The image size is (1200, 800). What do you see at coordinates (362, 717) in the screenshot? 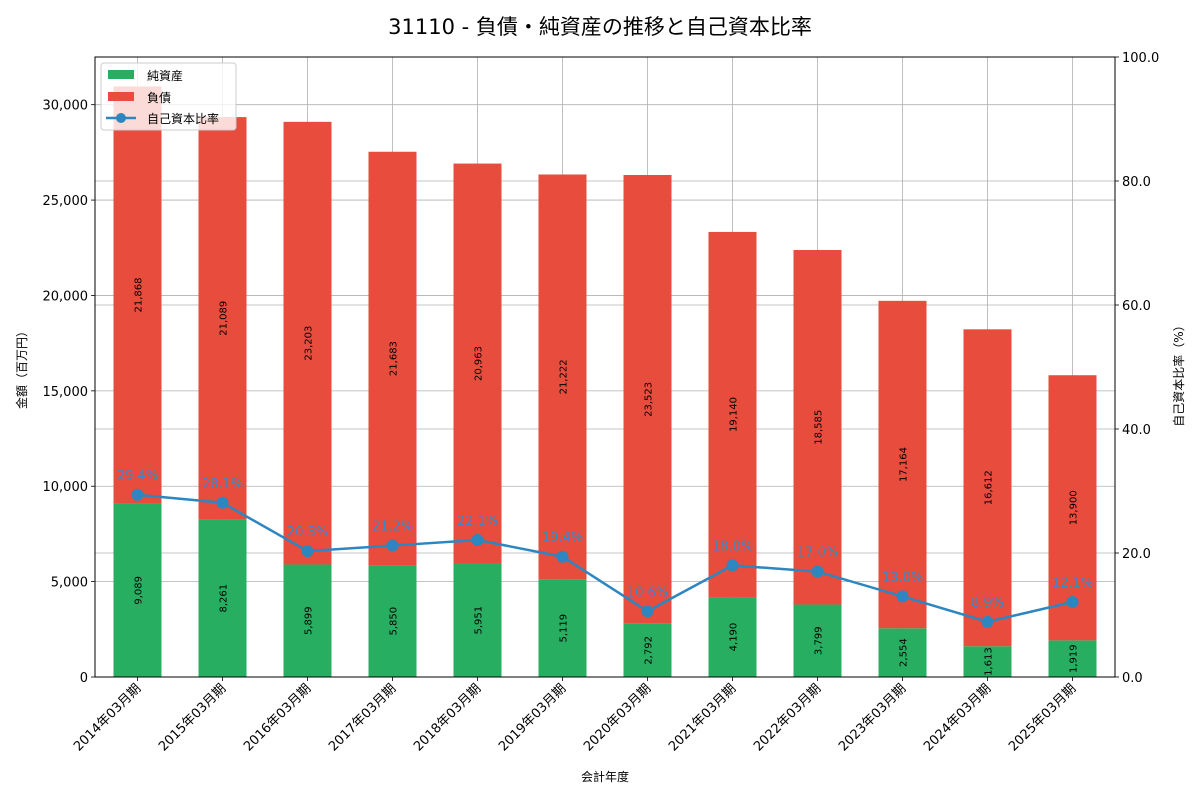
I see `x-tick-label: 2017年03月期` at bounding box center [362, 717].